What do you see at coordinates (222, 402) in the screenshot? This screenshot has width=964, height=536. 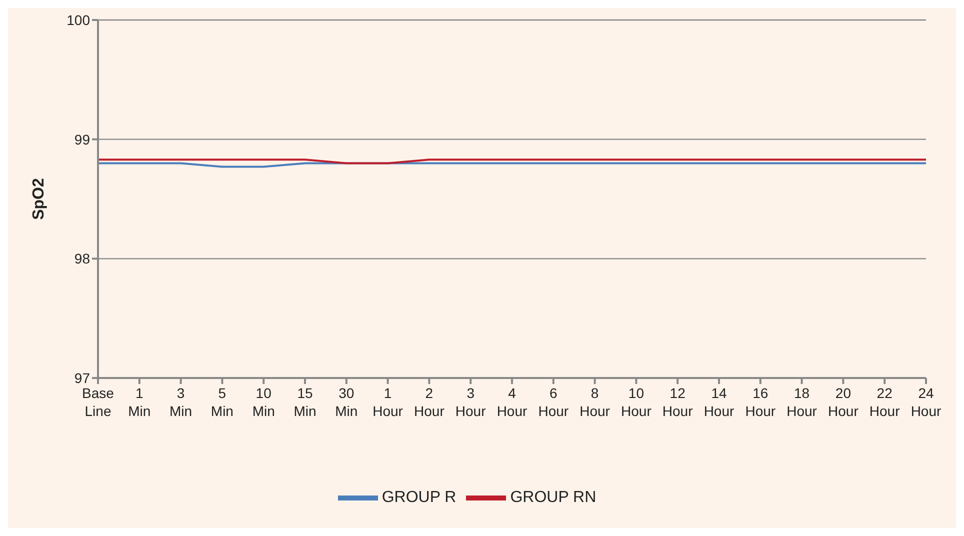 I see `x-tick-label: 5 Min` at bounding box center [222, 402].